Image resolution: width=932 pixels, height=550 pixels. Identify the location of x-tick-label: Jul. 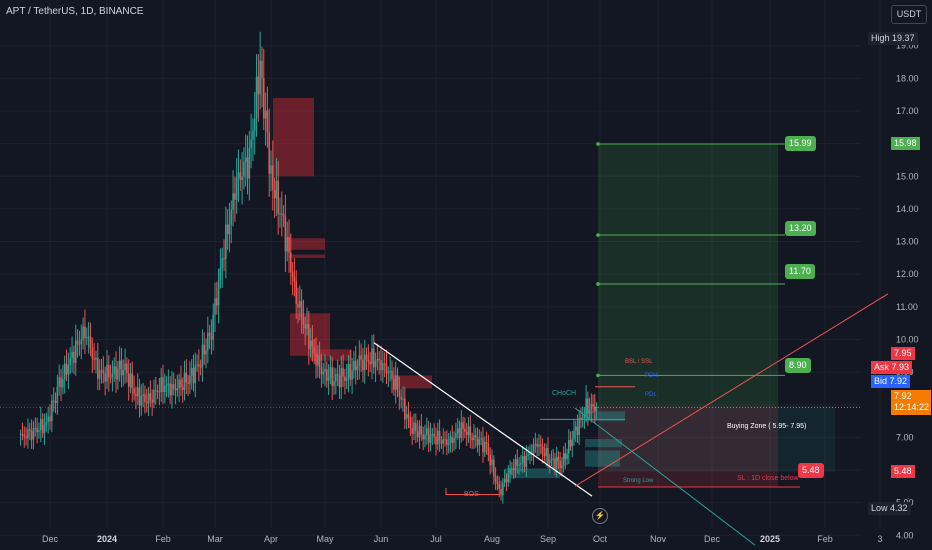
(436, 539).